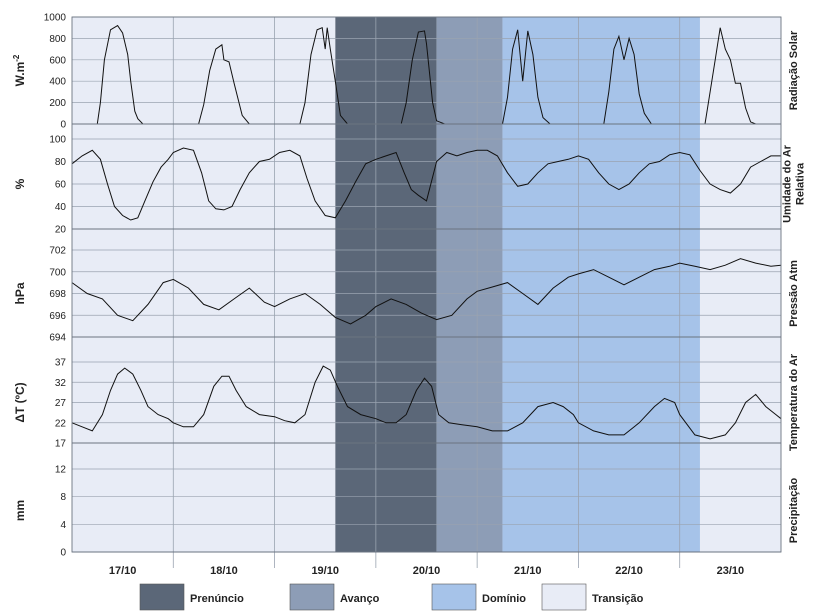 The image size is (820, 614). I want to click on legend-label-0: Prenúncio, so click(217, 599).